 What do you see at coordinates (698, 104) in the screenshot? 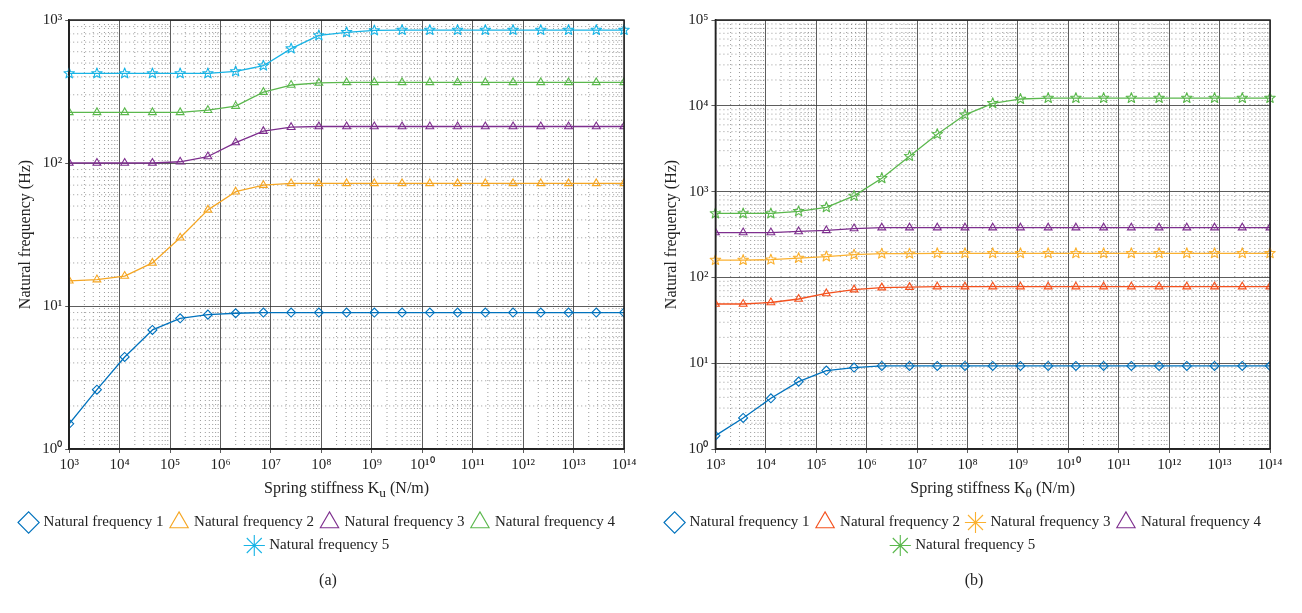
I see `y-tick-label: 10⁴` at bounding box center [698, 104].